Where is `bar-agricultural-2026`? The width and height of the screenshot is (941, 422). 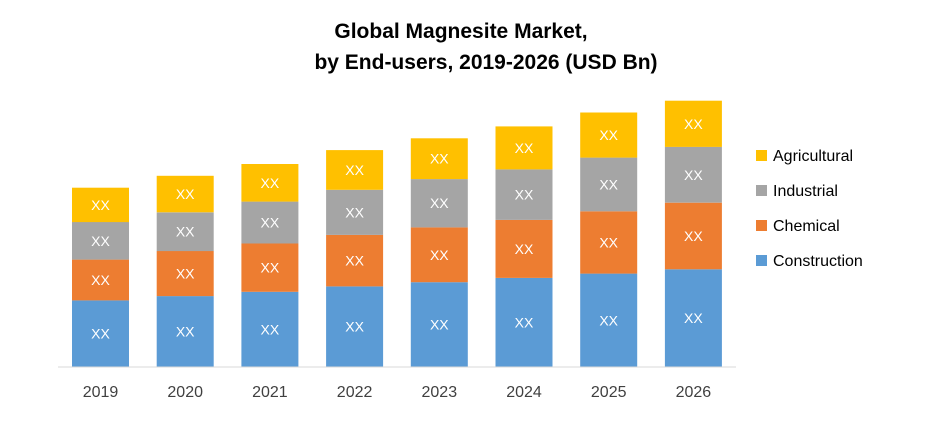
bar-agricultural-2026 is located at coordinates (693, 123).